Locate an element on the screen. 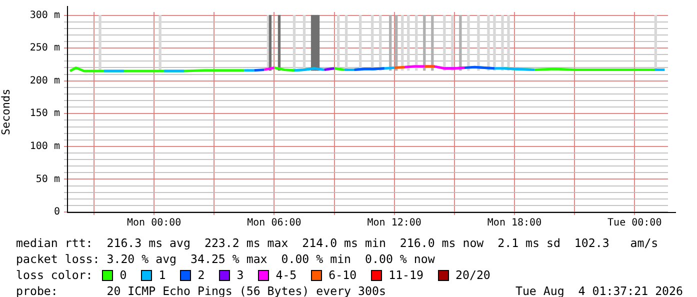 Image resolution: width=697 pixels, height=297 pixels. legend-label: 0 is located at coordinates (123, 275).